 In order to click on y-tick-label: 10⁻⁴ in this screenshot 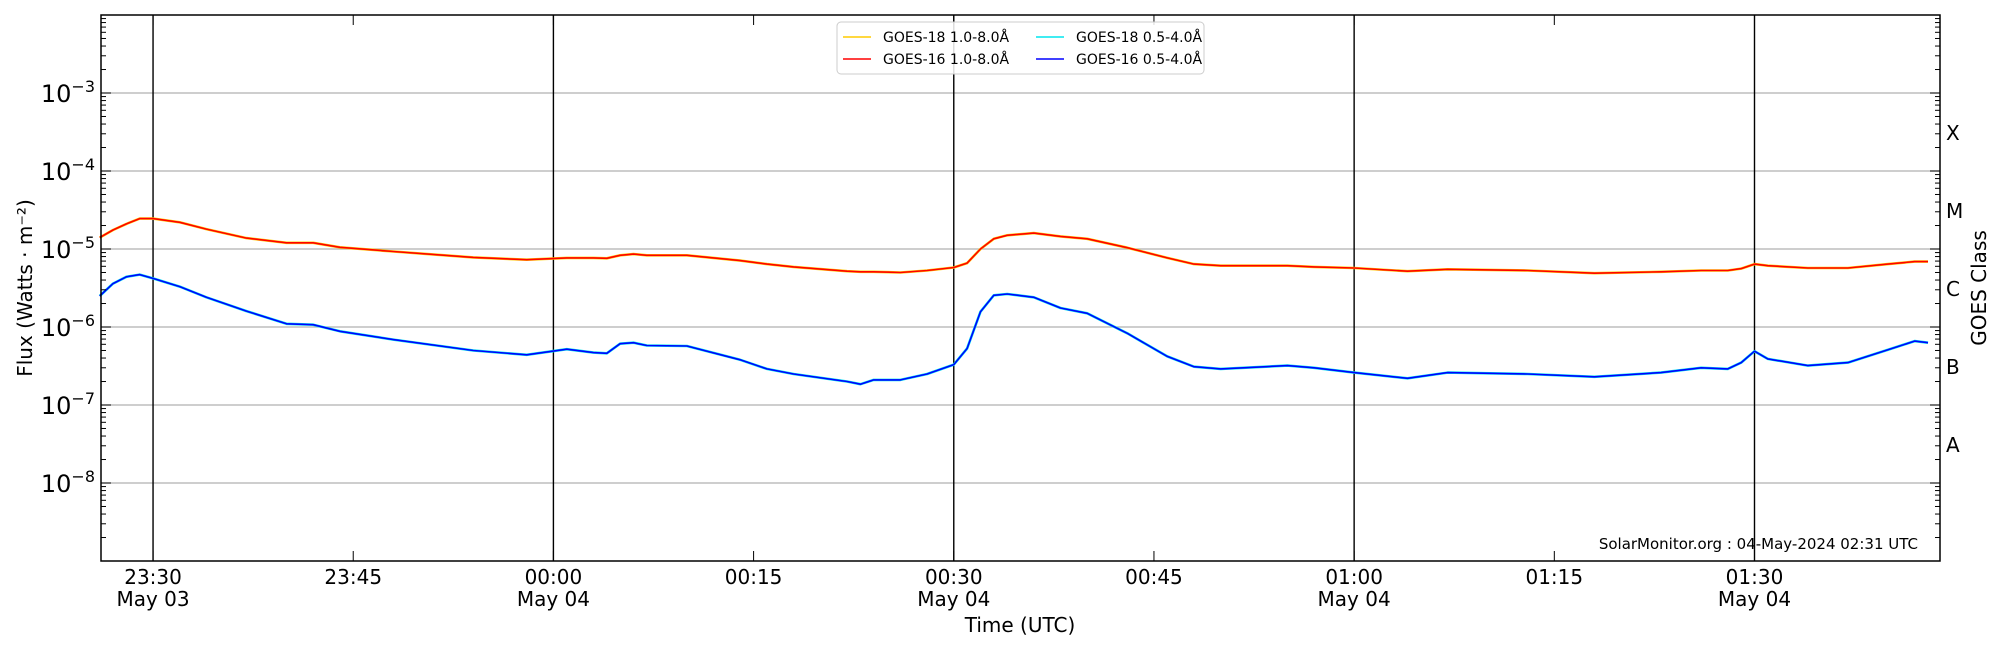, I will do `click(68, 170)`.